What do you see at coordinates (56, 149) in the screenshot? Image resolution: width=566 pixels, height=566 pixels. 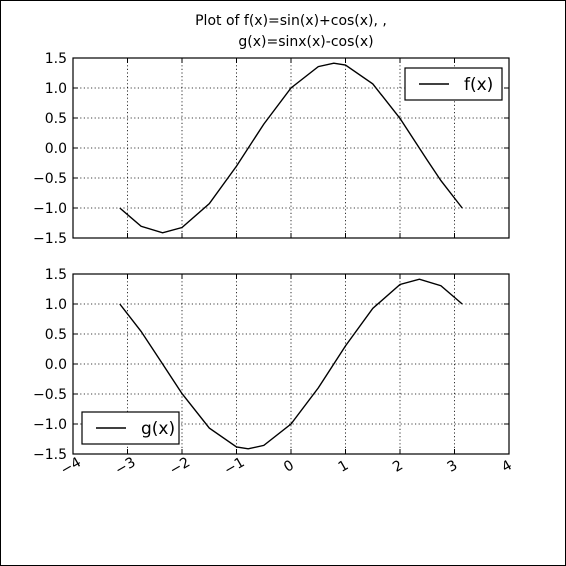 I see `subplot-1-ytick-label: 0.0` at bounding box center [56, 149].